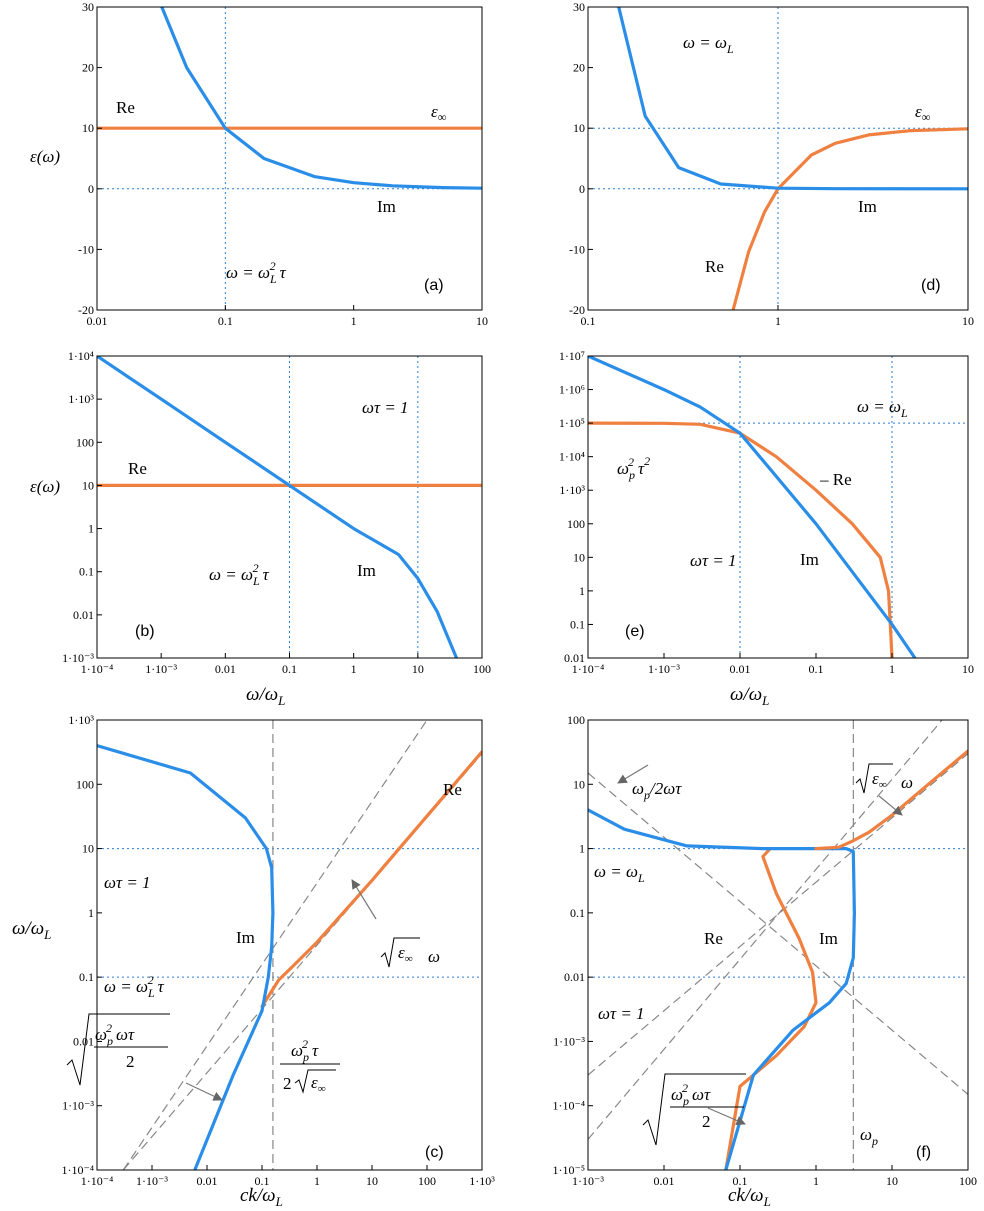 The height and width of the screenshot is (1211, 984). I want to click on xtick-label-a-2: 1, so click(354, 321).